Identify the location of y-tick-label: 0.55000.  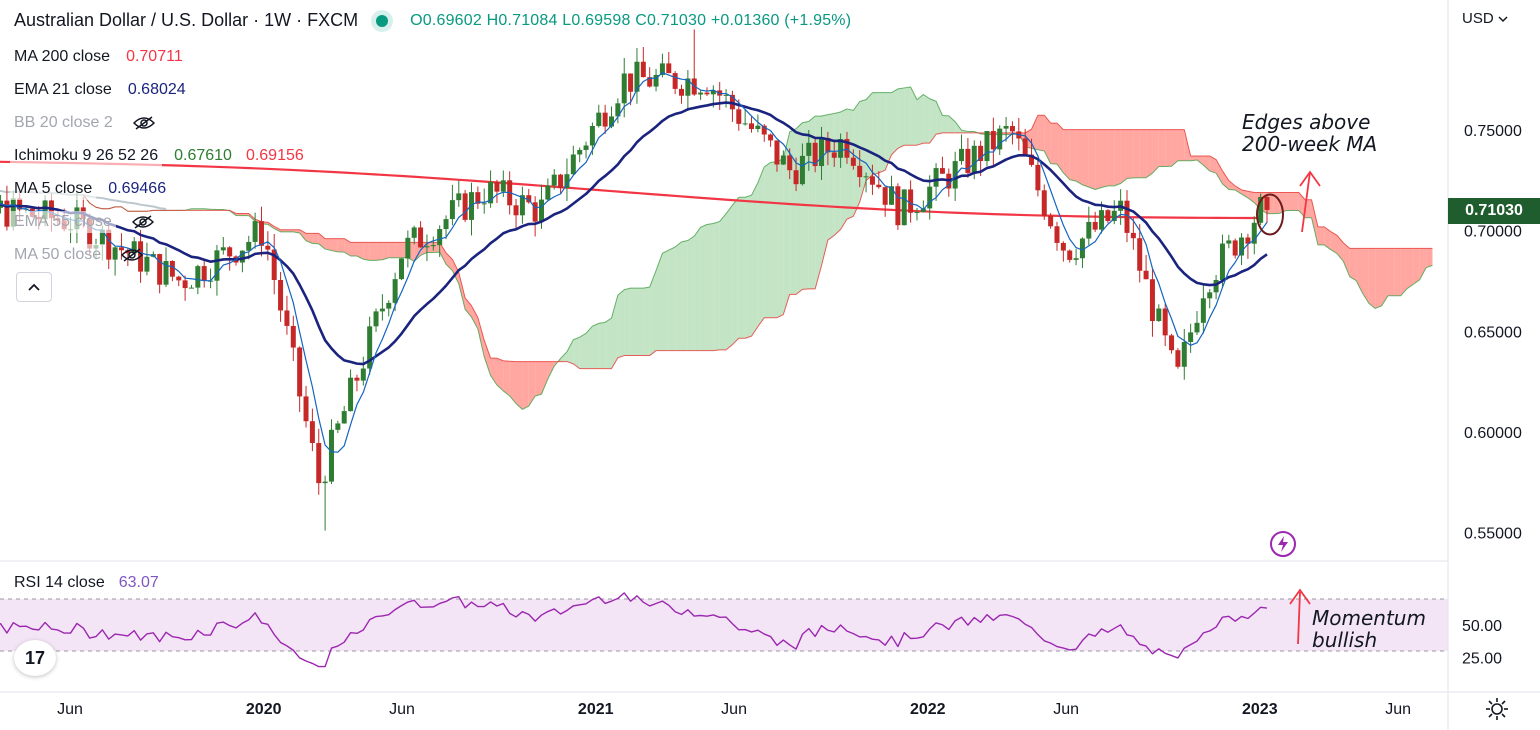
(1493, 534).